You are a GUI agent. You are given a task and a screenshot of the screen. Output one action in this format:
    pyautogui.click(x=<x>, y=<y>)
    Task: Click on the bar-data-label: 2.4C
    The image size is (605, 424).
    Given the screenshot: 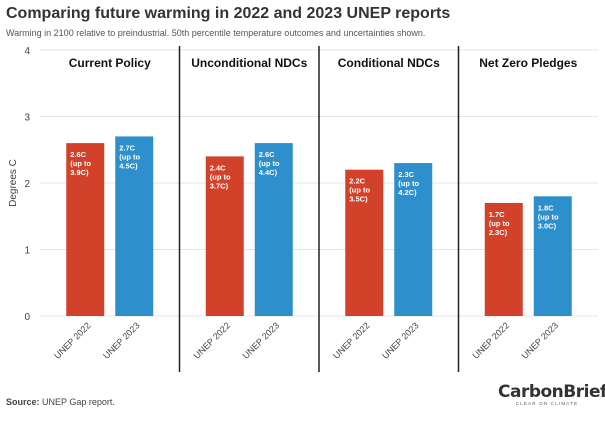 What is the action you would take?
    pyautogui.click(x=218, y=167)
    